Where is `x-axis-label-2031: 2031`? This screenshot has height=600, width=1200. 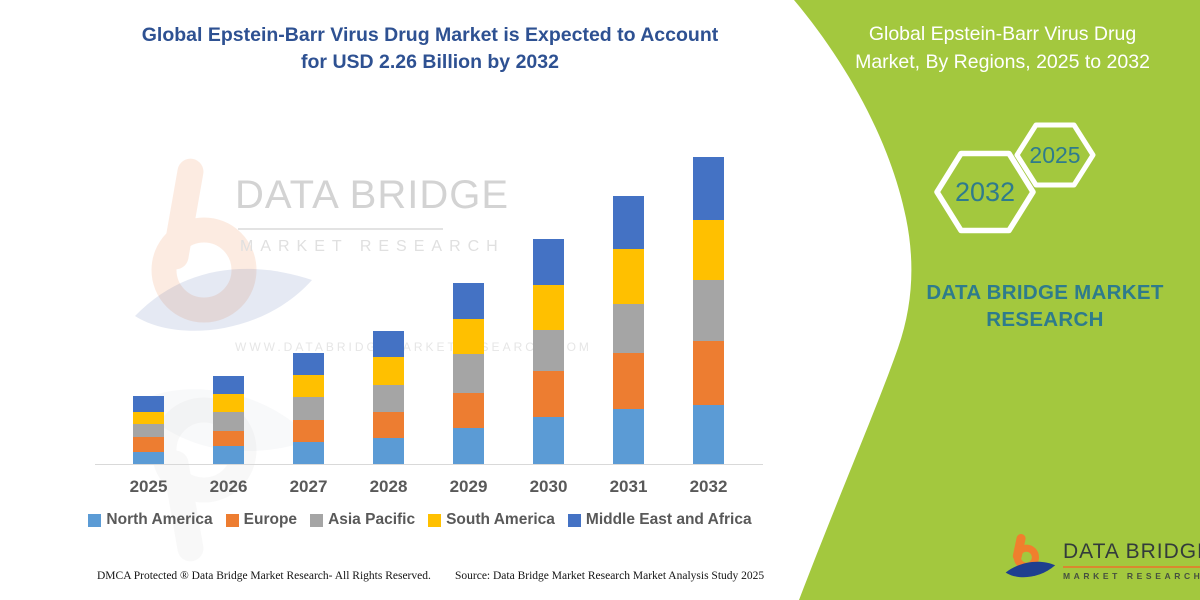
x-axis-label-2031: 2031 is located at coordinates (628, 486).